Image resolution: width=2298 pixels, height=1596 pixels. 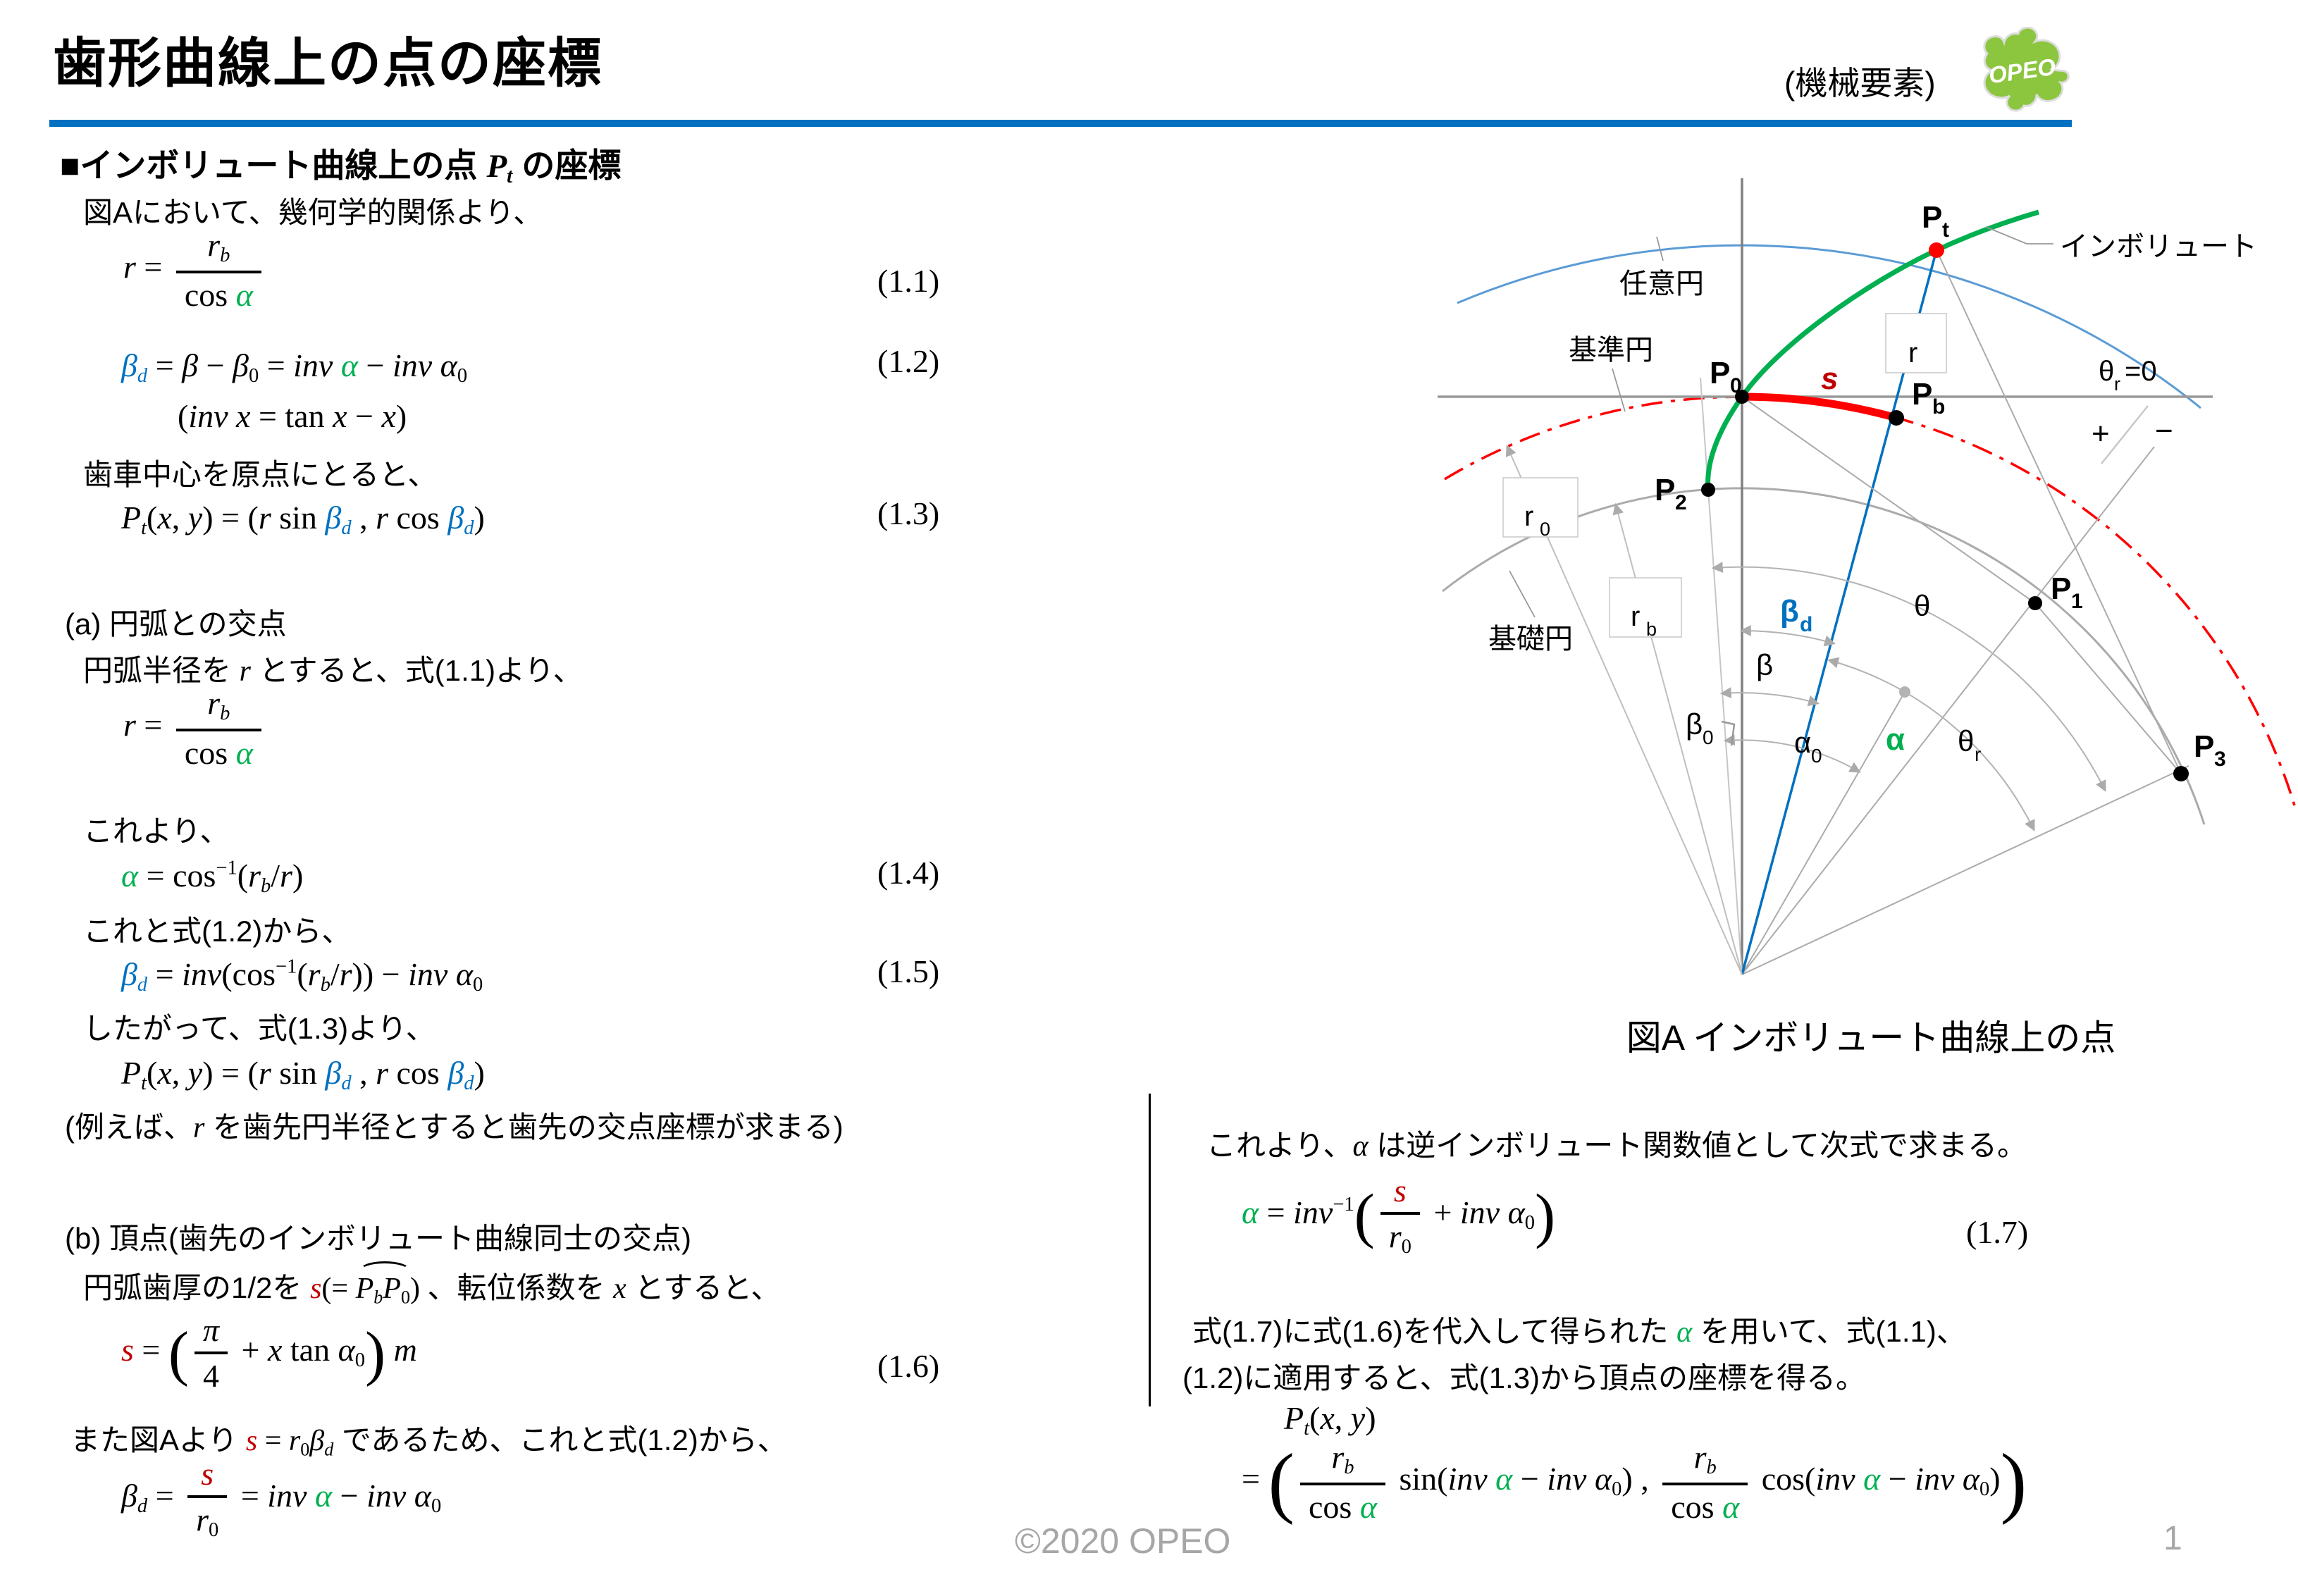 I want to click on equation-r-repeat: r = rb cos α, so click(x=195, y=728).